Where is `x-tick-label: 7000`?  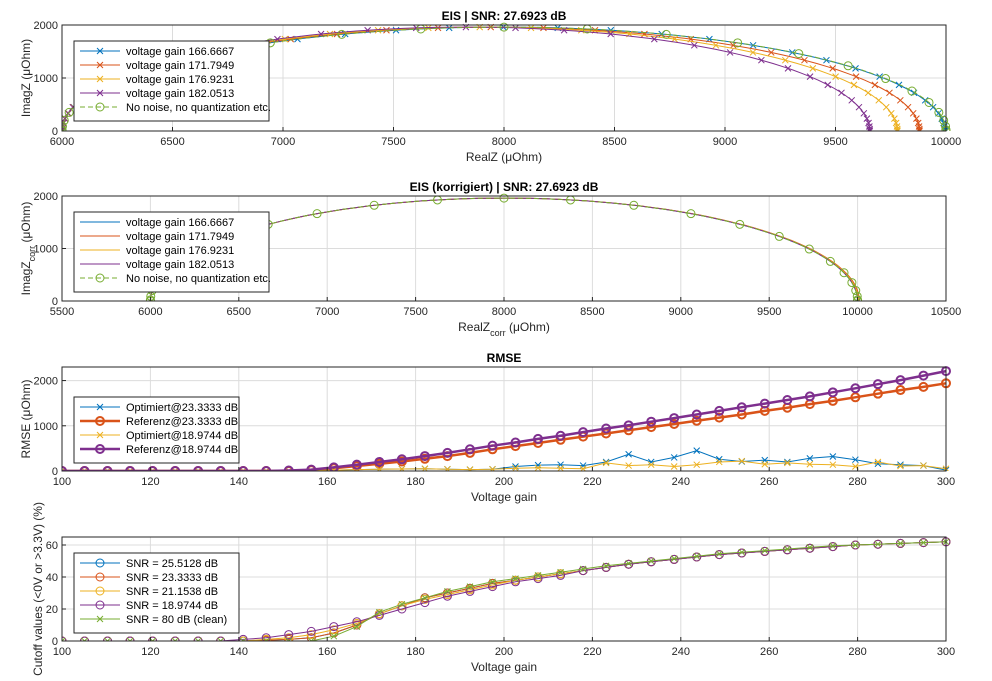 x-tick-label: 7000 is located at coordinates (327, 312).